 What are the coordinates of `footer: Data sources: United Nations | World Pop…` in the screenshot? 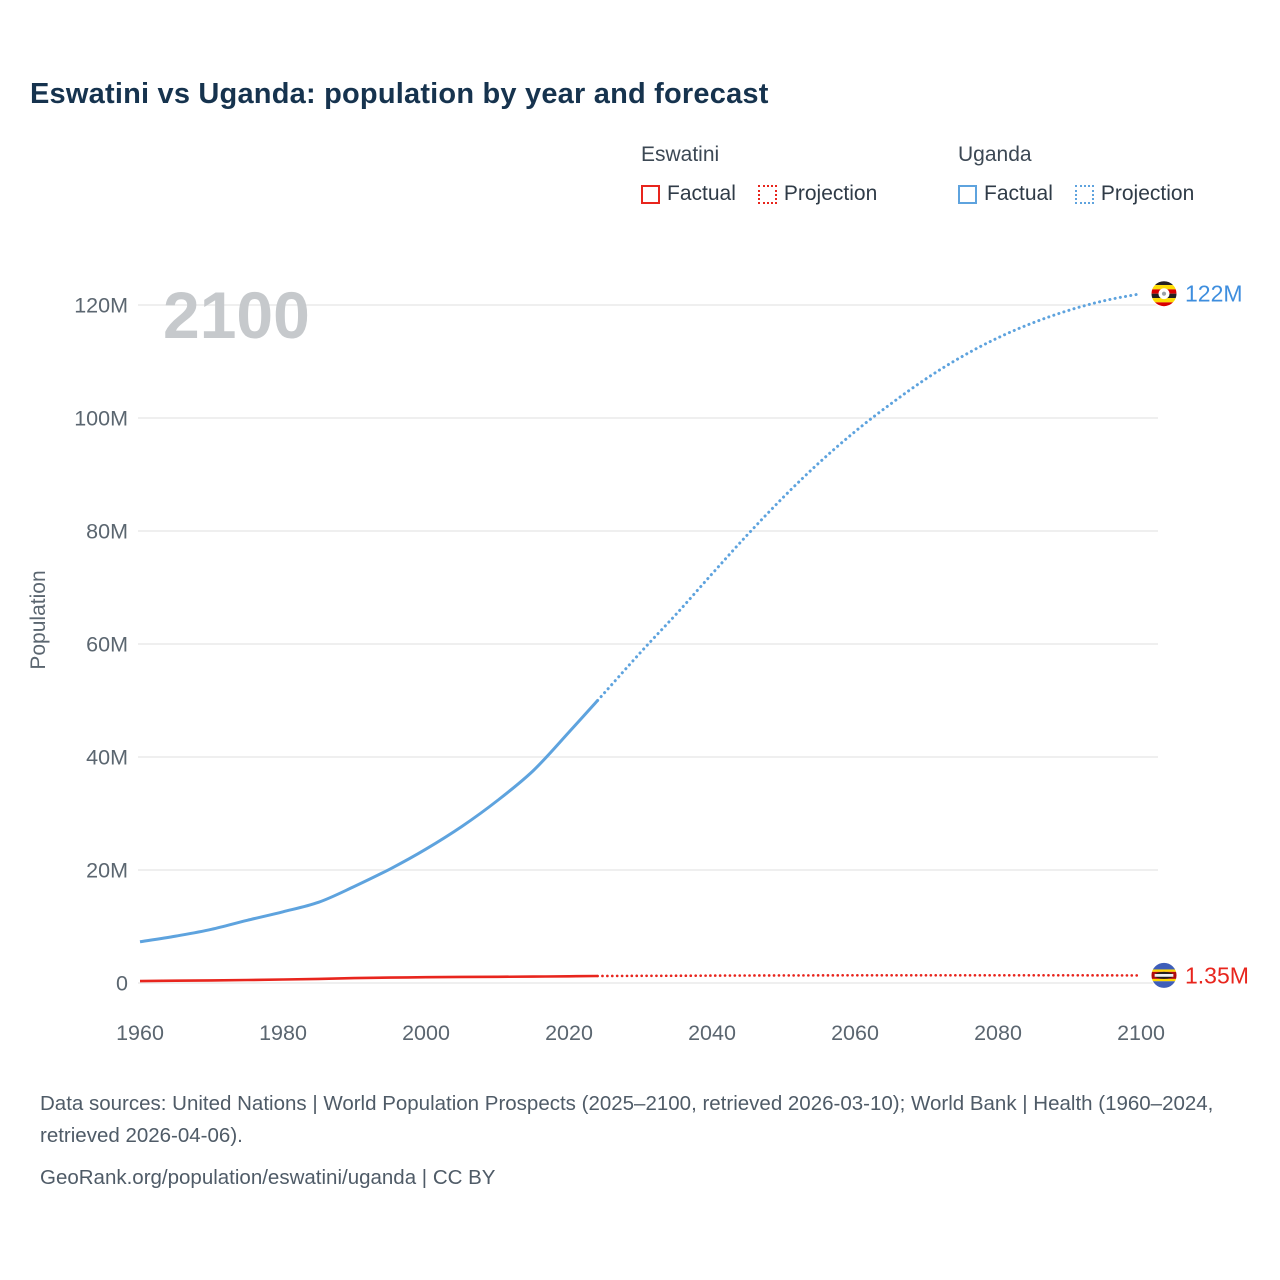 It's located at (632, 1140).